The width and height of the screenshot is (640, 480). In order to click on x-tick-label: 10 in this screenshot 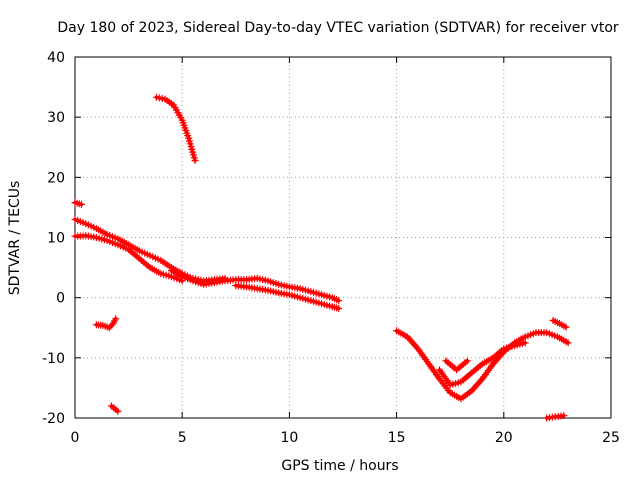, I will do `click(289, 438)`.